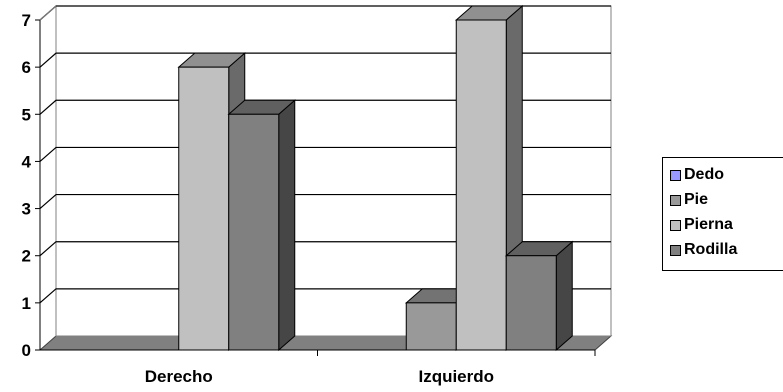 The height and width of the screenshot is (392, 783). What do you see at coordinates (262, 225) in the screenshot?
I see `bar-rodilla-derecho` at bounding box center [262, 225].